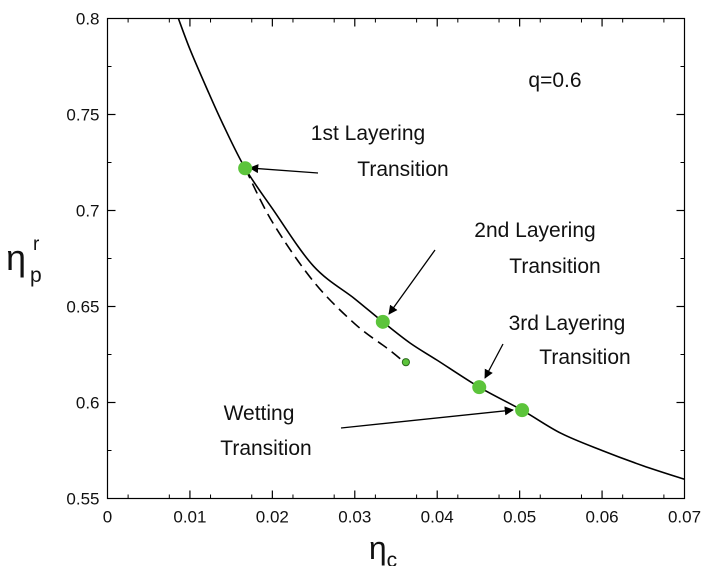 The height and width of the screenshot is (566, 703). Describe the element at coordinates (82, 307) in the screenshot. I see `y-tick-label: 0.65` at that location.